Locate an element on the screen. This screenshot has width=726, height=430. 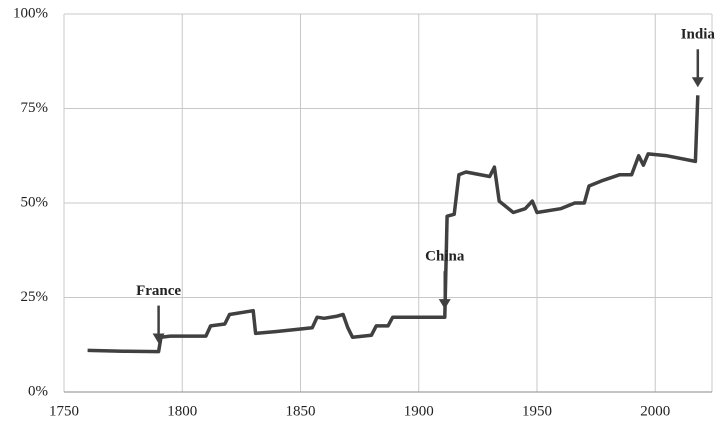
y-tick-label: 100% is located at coordinates (30, 13).